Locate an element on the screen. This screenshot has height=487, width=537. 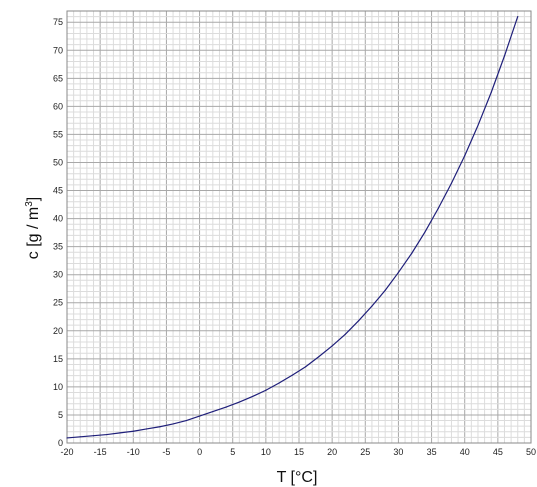
y-tick-label: 45 is located at coordinates (58, 191).